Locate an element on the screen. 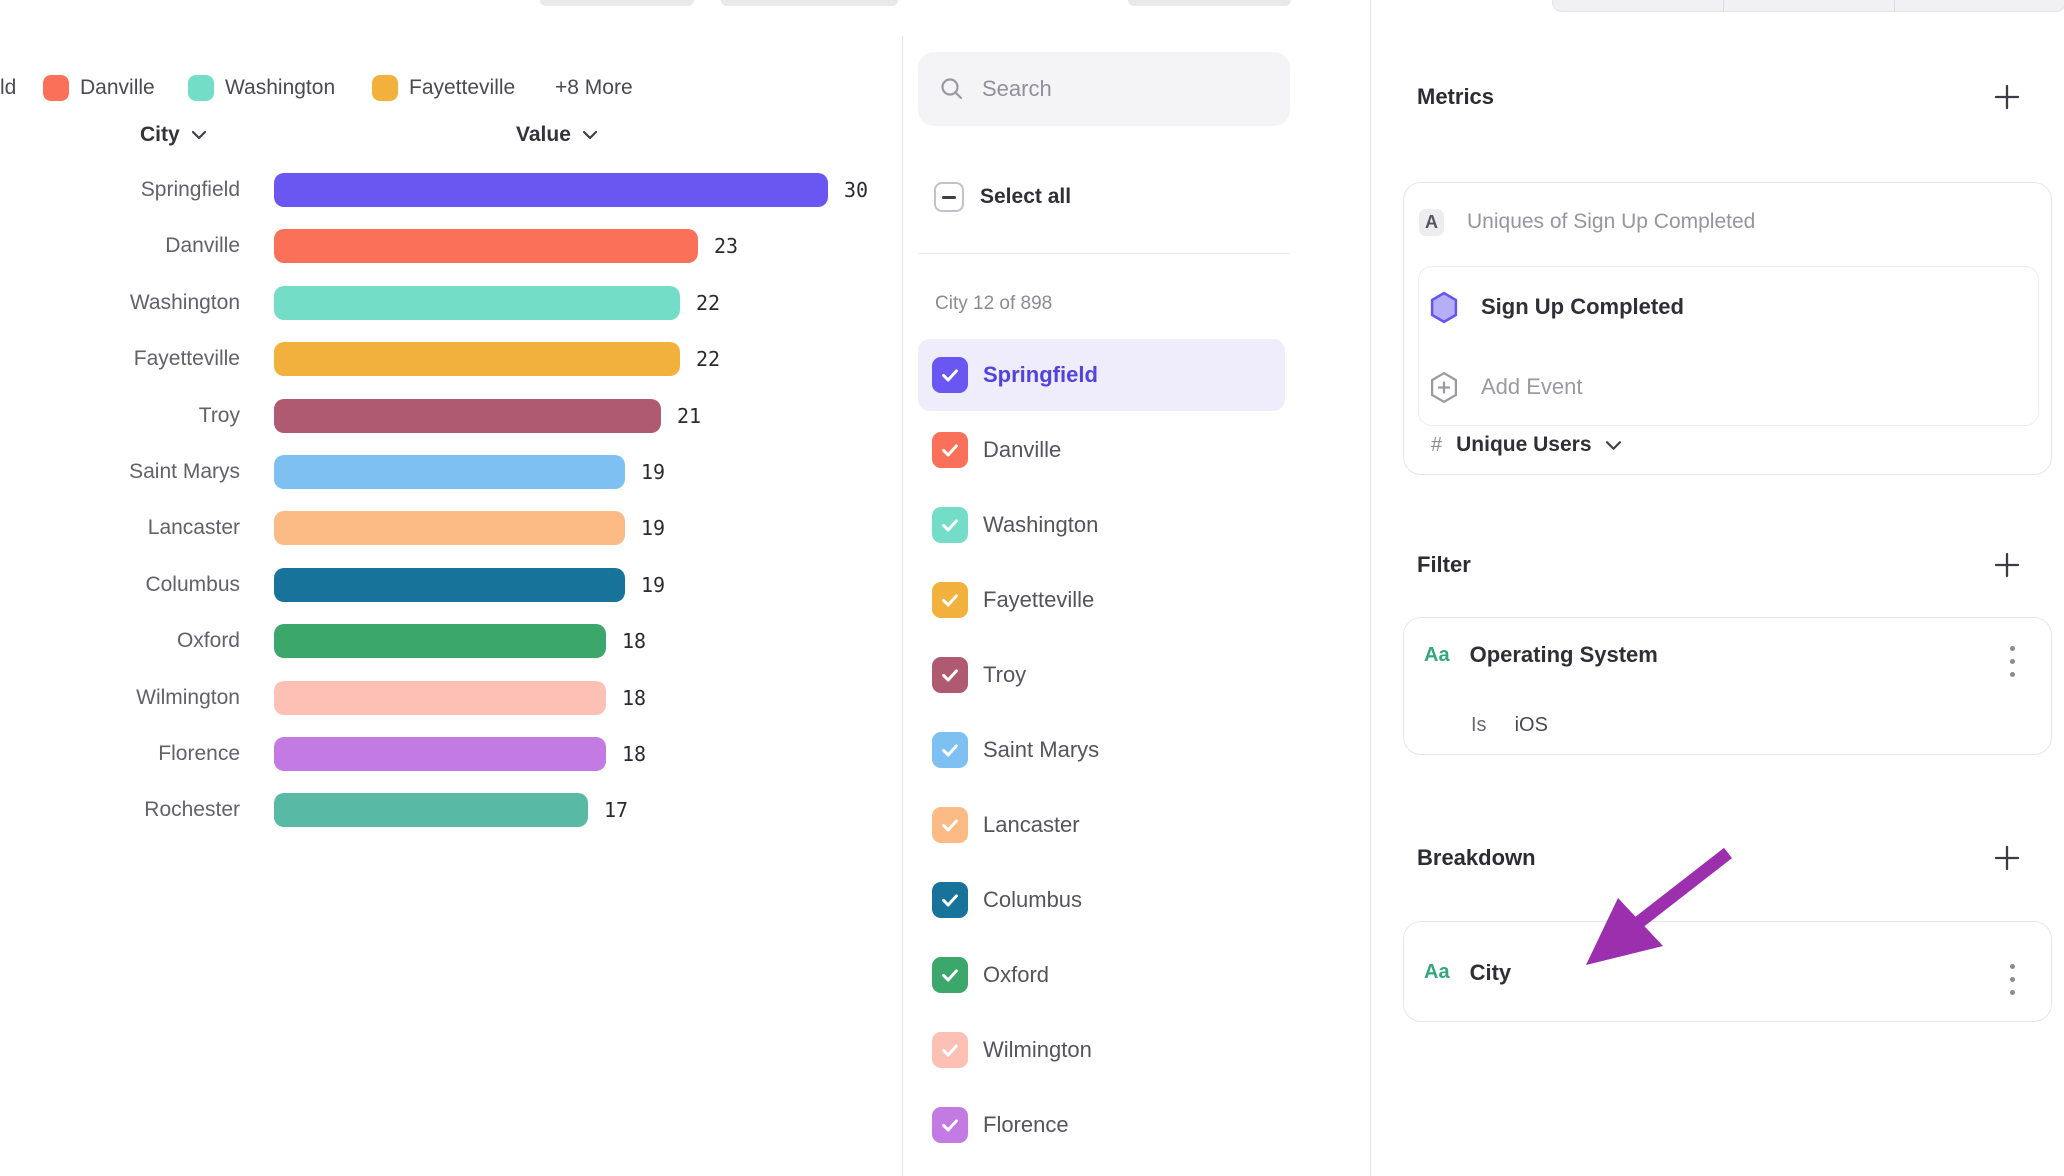 This screenshot has height=1176, width=2064. chart-value-label: 22 is located at coordinates (708, 303).